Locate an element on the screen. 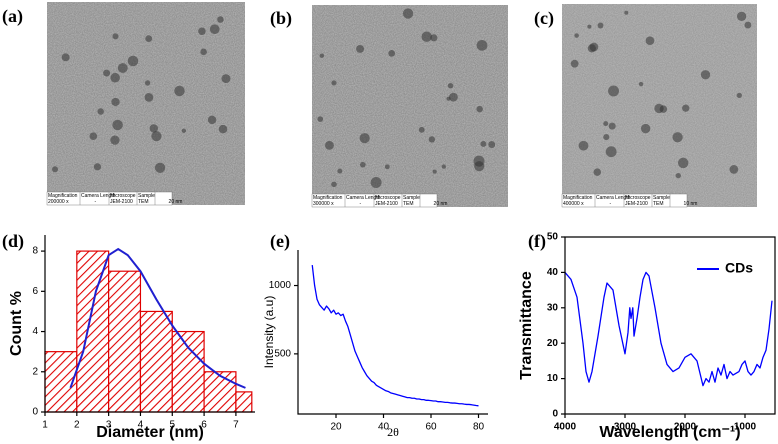  y-tick-label: 50 is located at coordinates (553, 237).